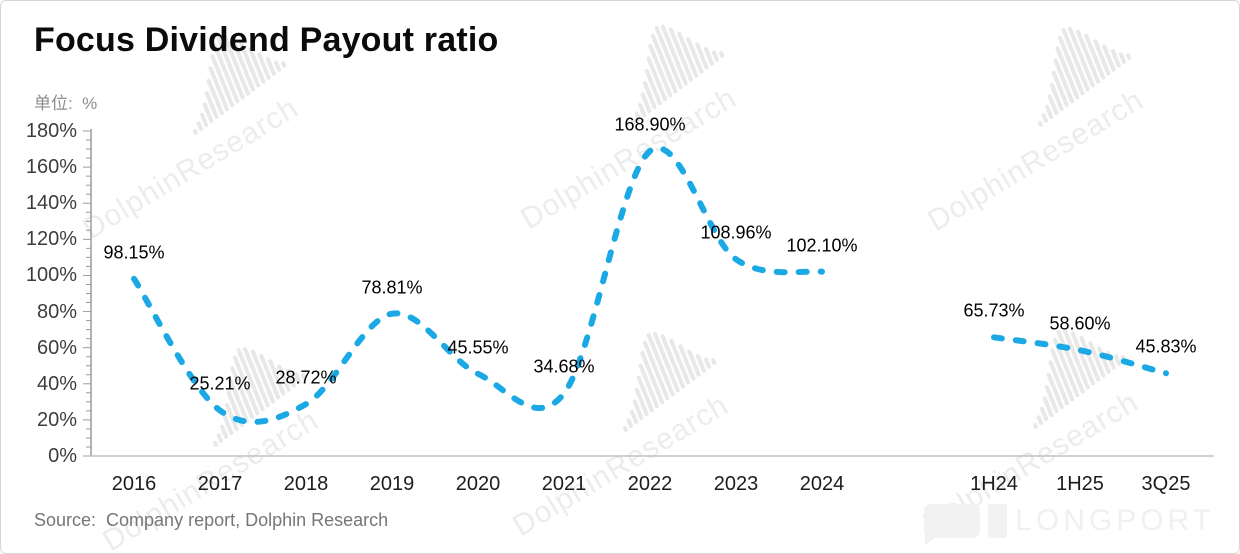 The image size is (1240, 554). Describe the element at coordinates (1115, 520) in the screenshot. I see `longport-wordmark: LONGPORT` at that location.